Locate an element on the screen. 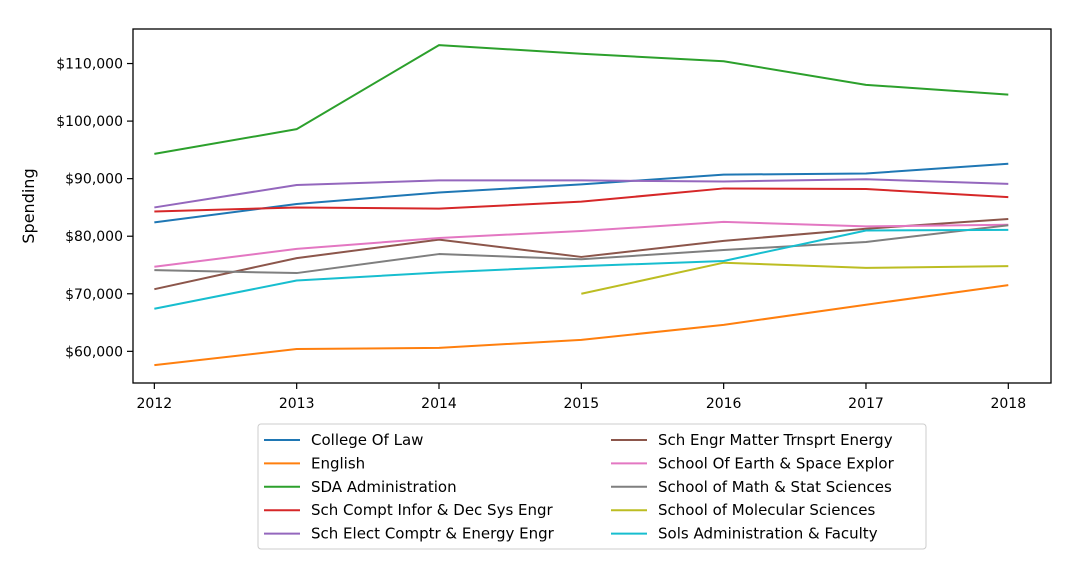 The height and width of the screenshot is (576, 1080). legend-item: College Of Law is located at coordinates (343, 440).